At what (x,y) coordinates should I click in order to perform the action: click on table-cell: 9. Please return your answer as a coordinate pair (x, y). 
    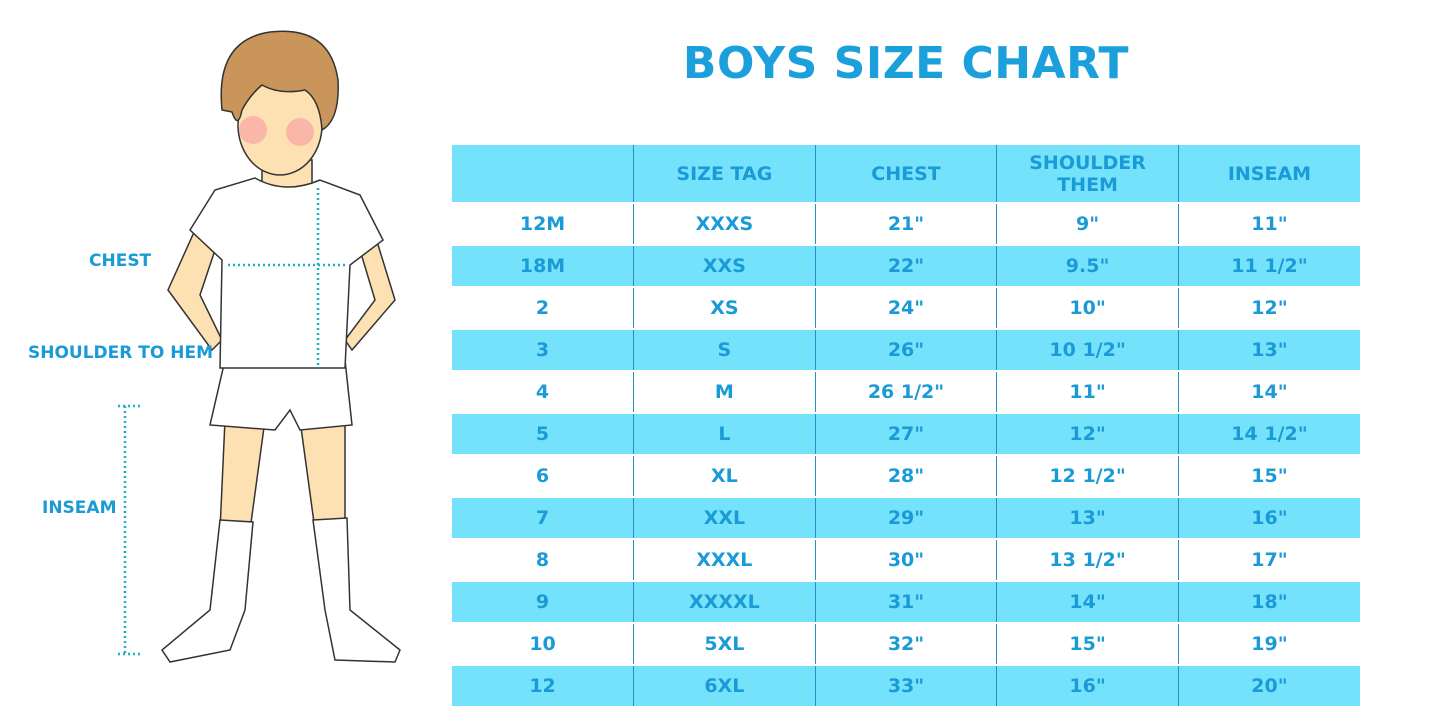
    Looking at the image, I should click on (543, 601).